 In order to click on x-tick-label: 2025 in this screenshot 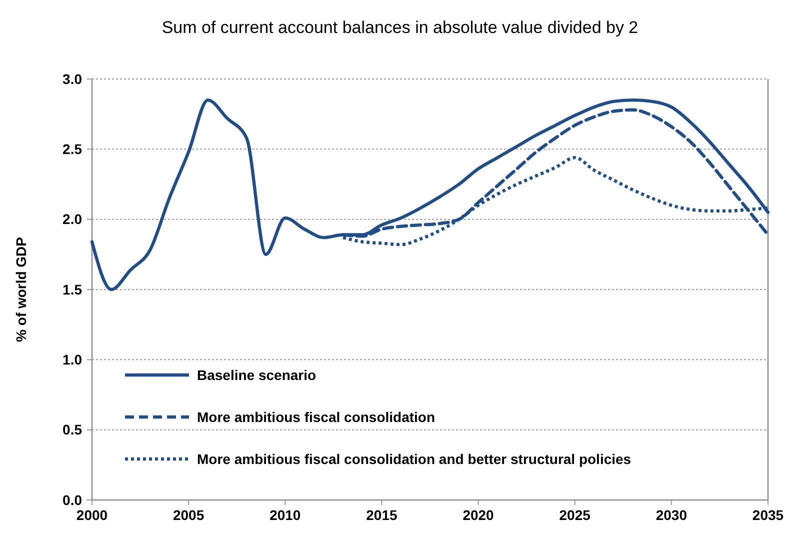, I will do `click(575, 515)`.